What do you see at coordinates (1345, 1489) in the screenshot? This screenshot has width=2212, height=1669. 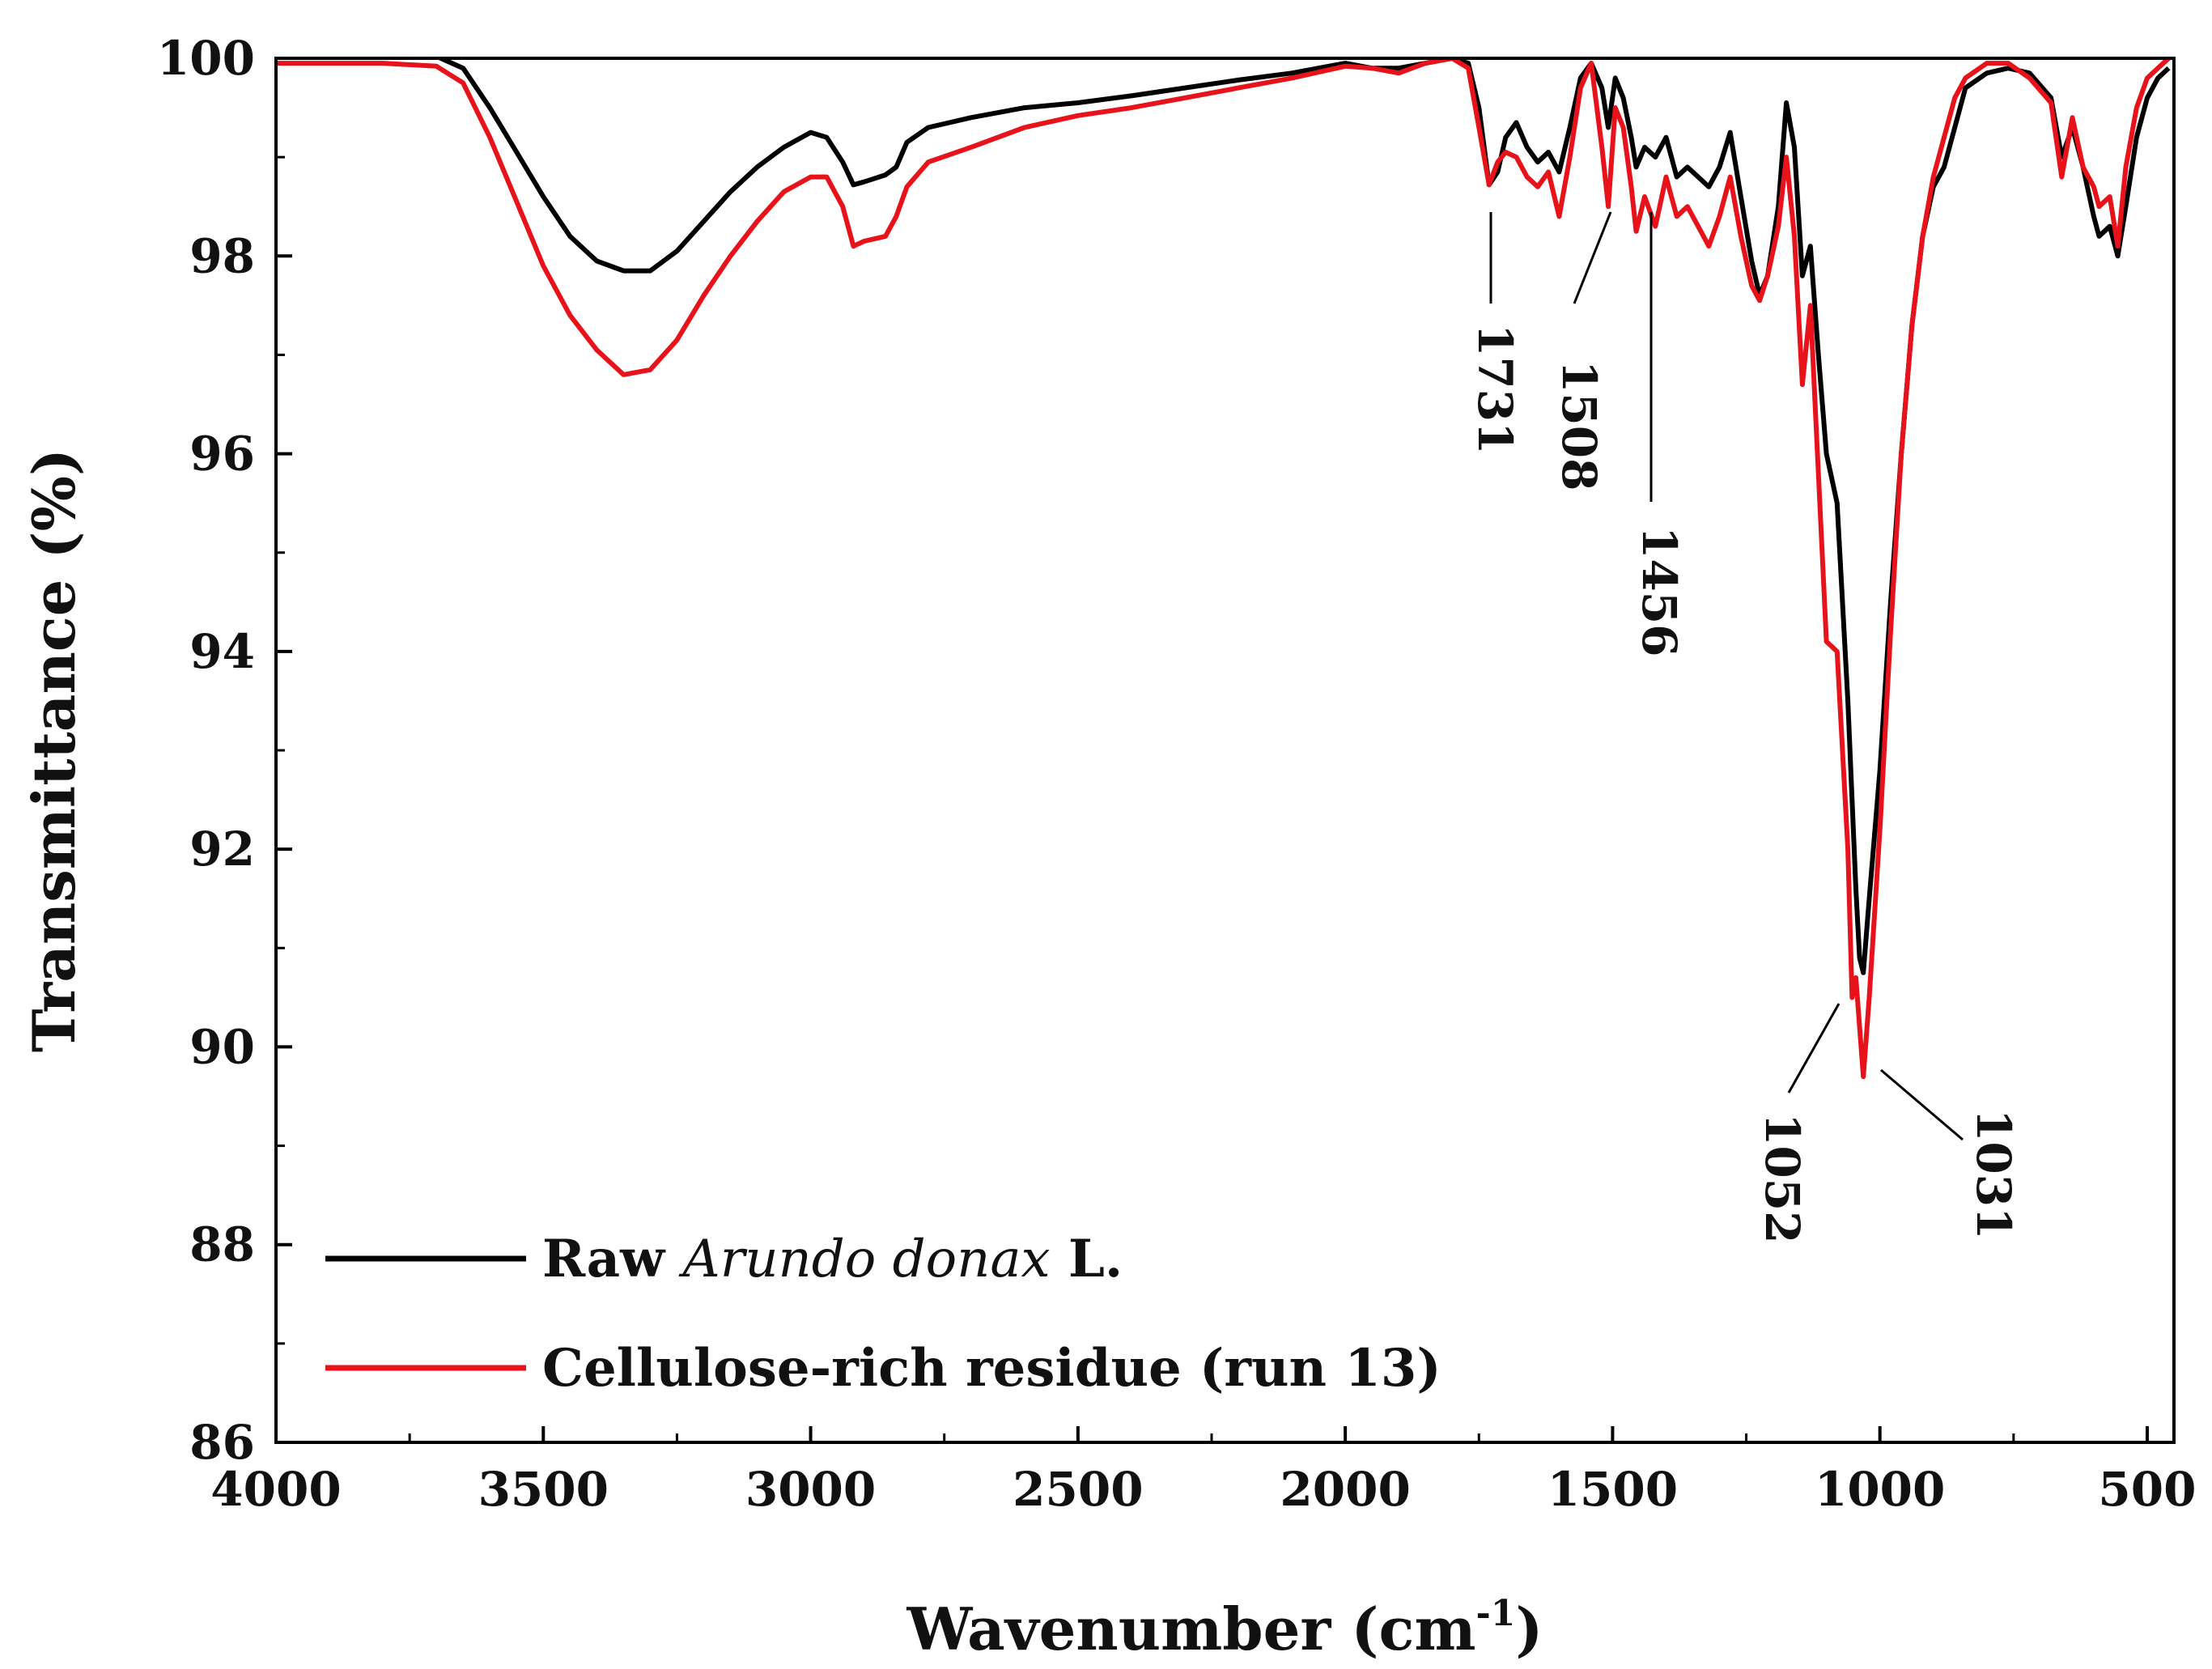 I see `x-tick-label-4: 2000` at bounding box center [1345, 1489].